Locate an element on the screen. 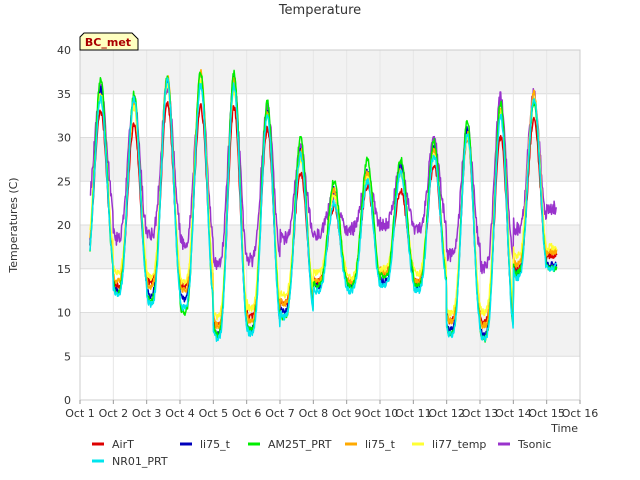 Image resolution: width=640 pixels, height=480 pixels. x-tick-label: Oct 9 is located at coordinates (347, 413).